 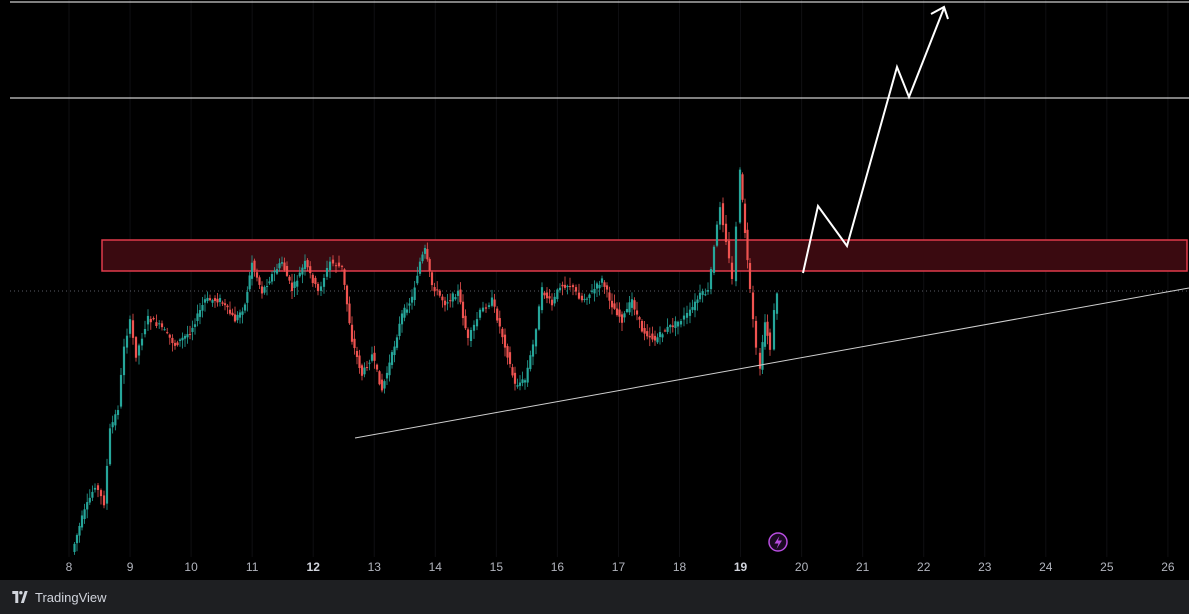 What do you see at coordinates (1046, 567) in the screenshot?
I see `x-tick-label: 24` at bounding box center [1046, 567].